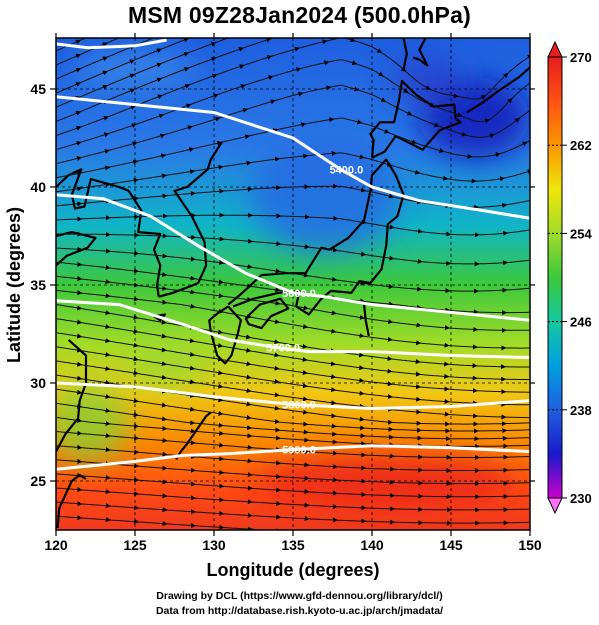  I want to click on x-tick-label: 130, so click(214, 545).